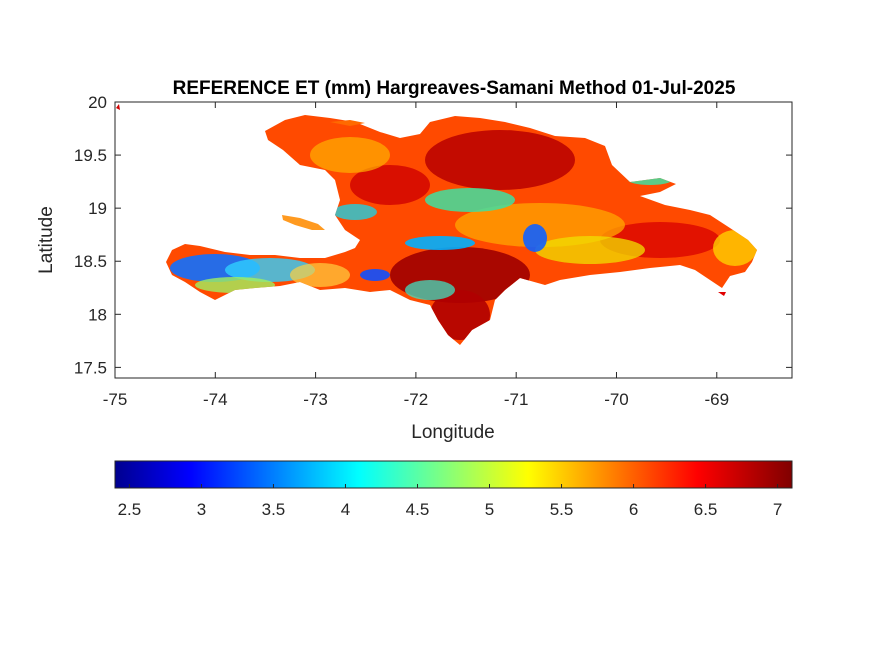 The height and width of the screenshot is (656, 875). I want to click on x-tick-label: -74, so click(215, 399).